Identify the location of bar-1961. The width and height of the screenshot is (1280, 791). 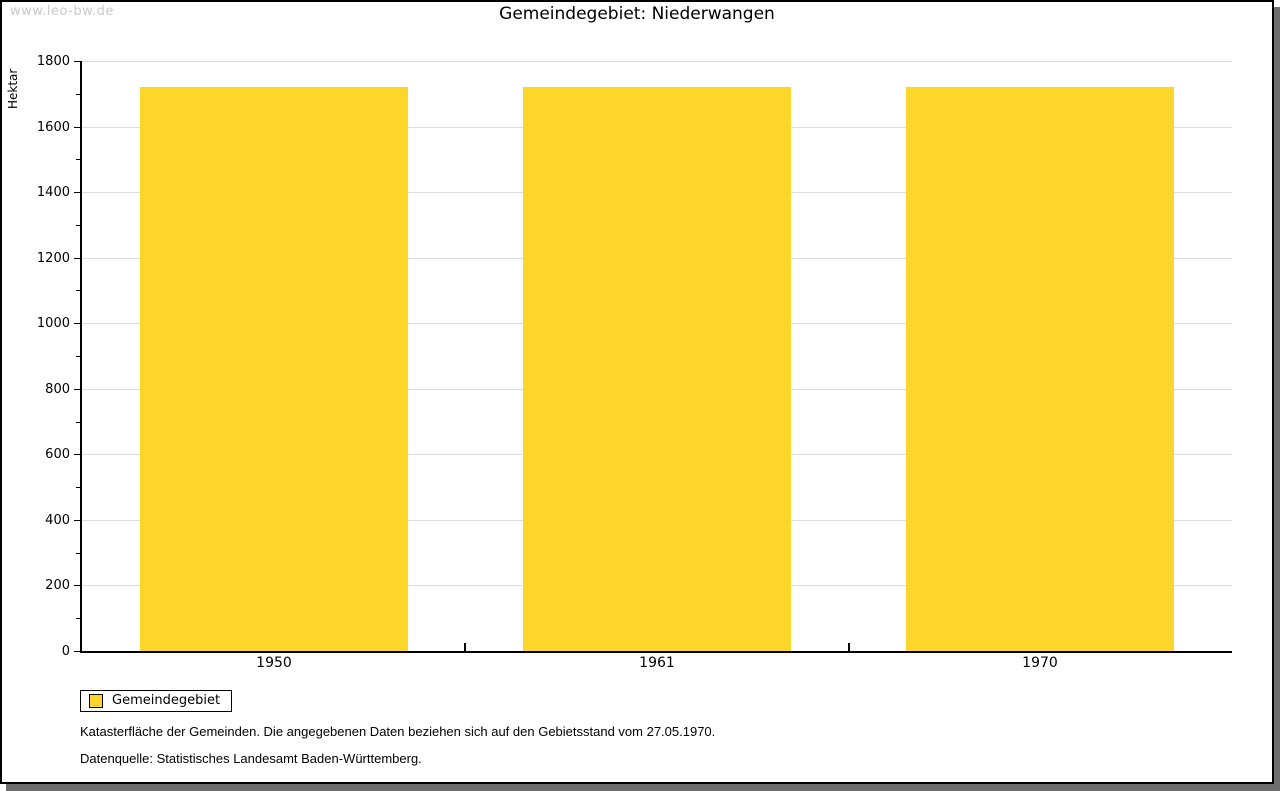
(657, 369).